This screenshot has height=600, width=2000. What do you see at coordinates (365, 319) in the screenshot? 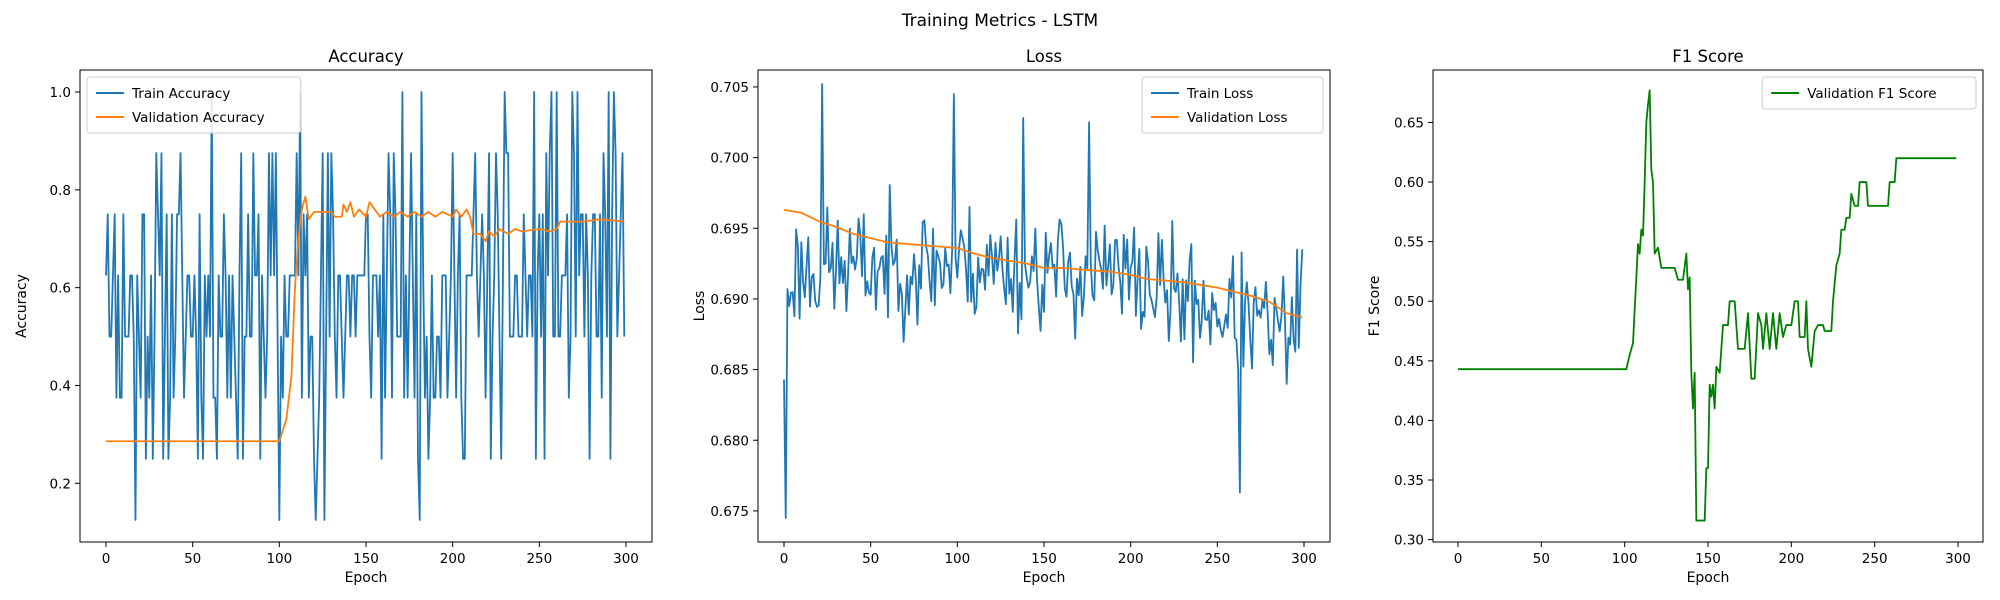
I see `validation-accuracy-line` at bounding box center [365, 319].